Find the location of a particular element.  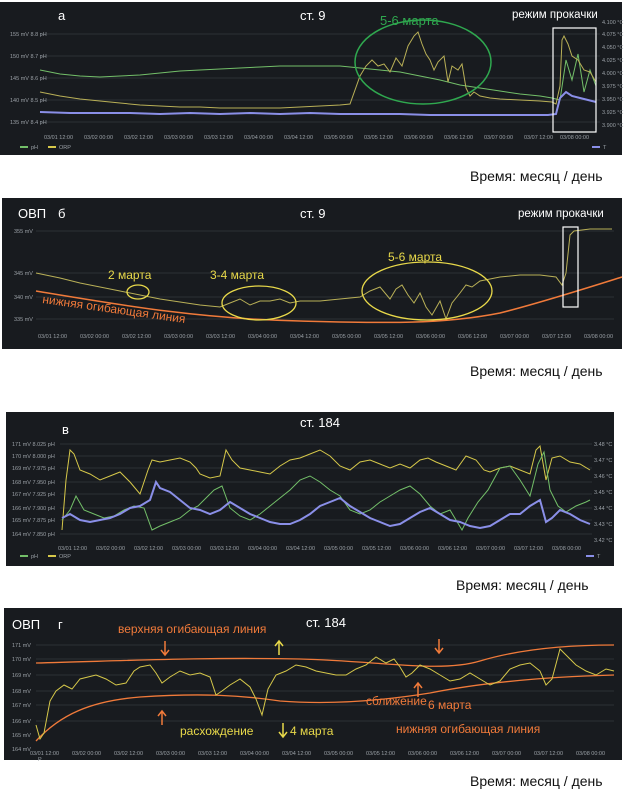

panel-prefix: ОВП is located at coordinates (32, 213).